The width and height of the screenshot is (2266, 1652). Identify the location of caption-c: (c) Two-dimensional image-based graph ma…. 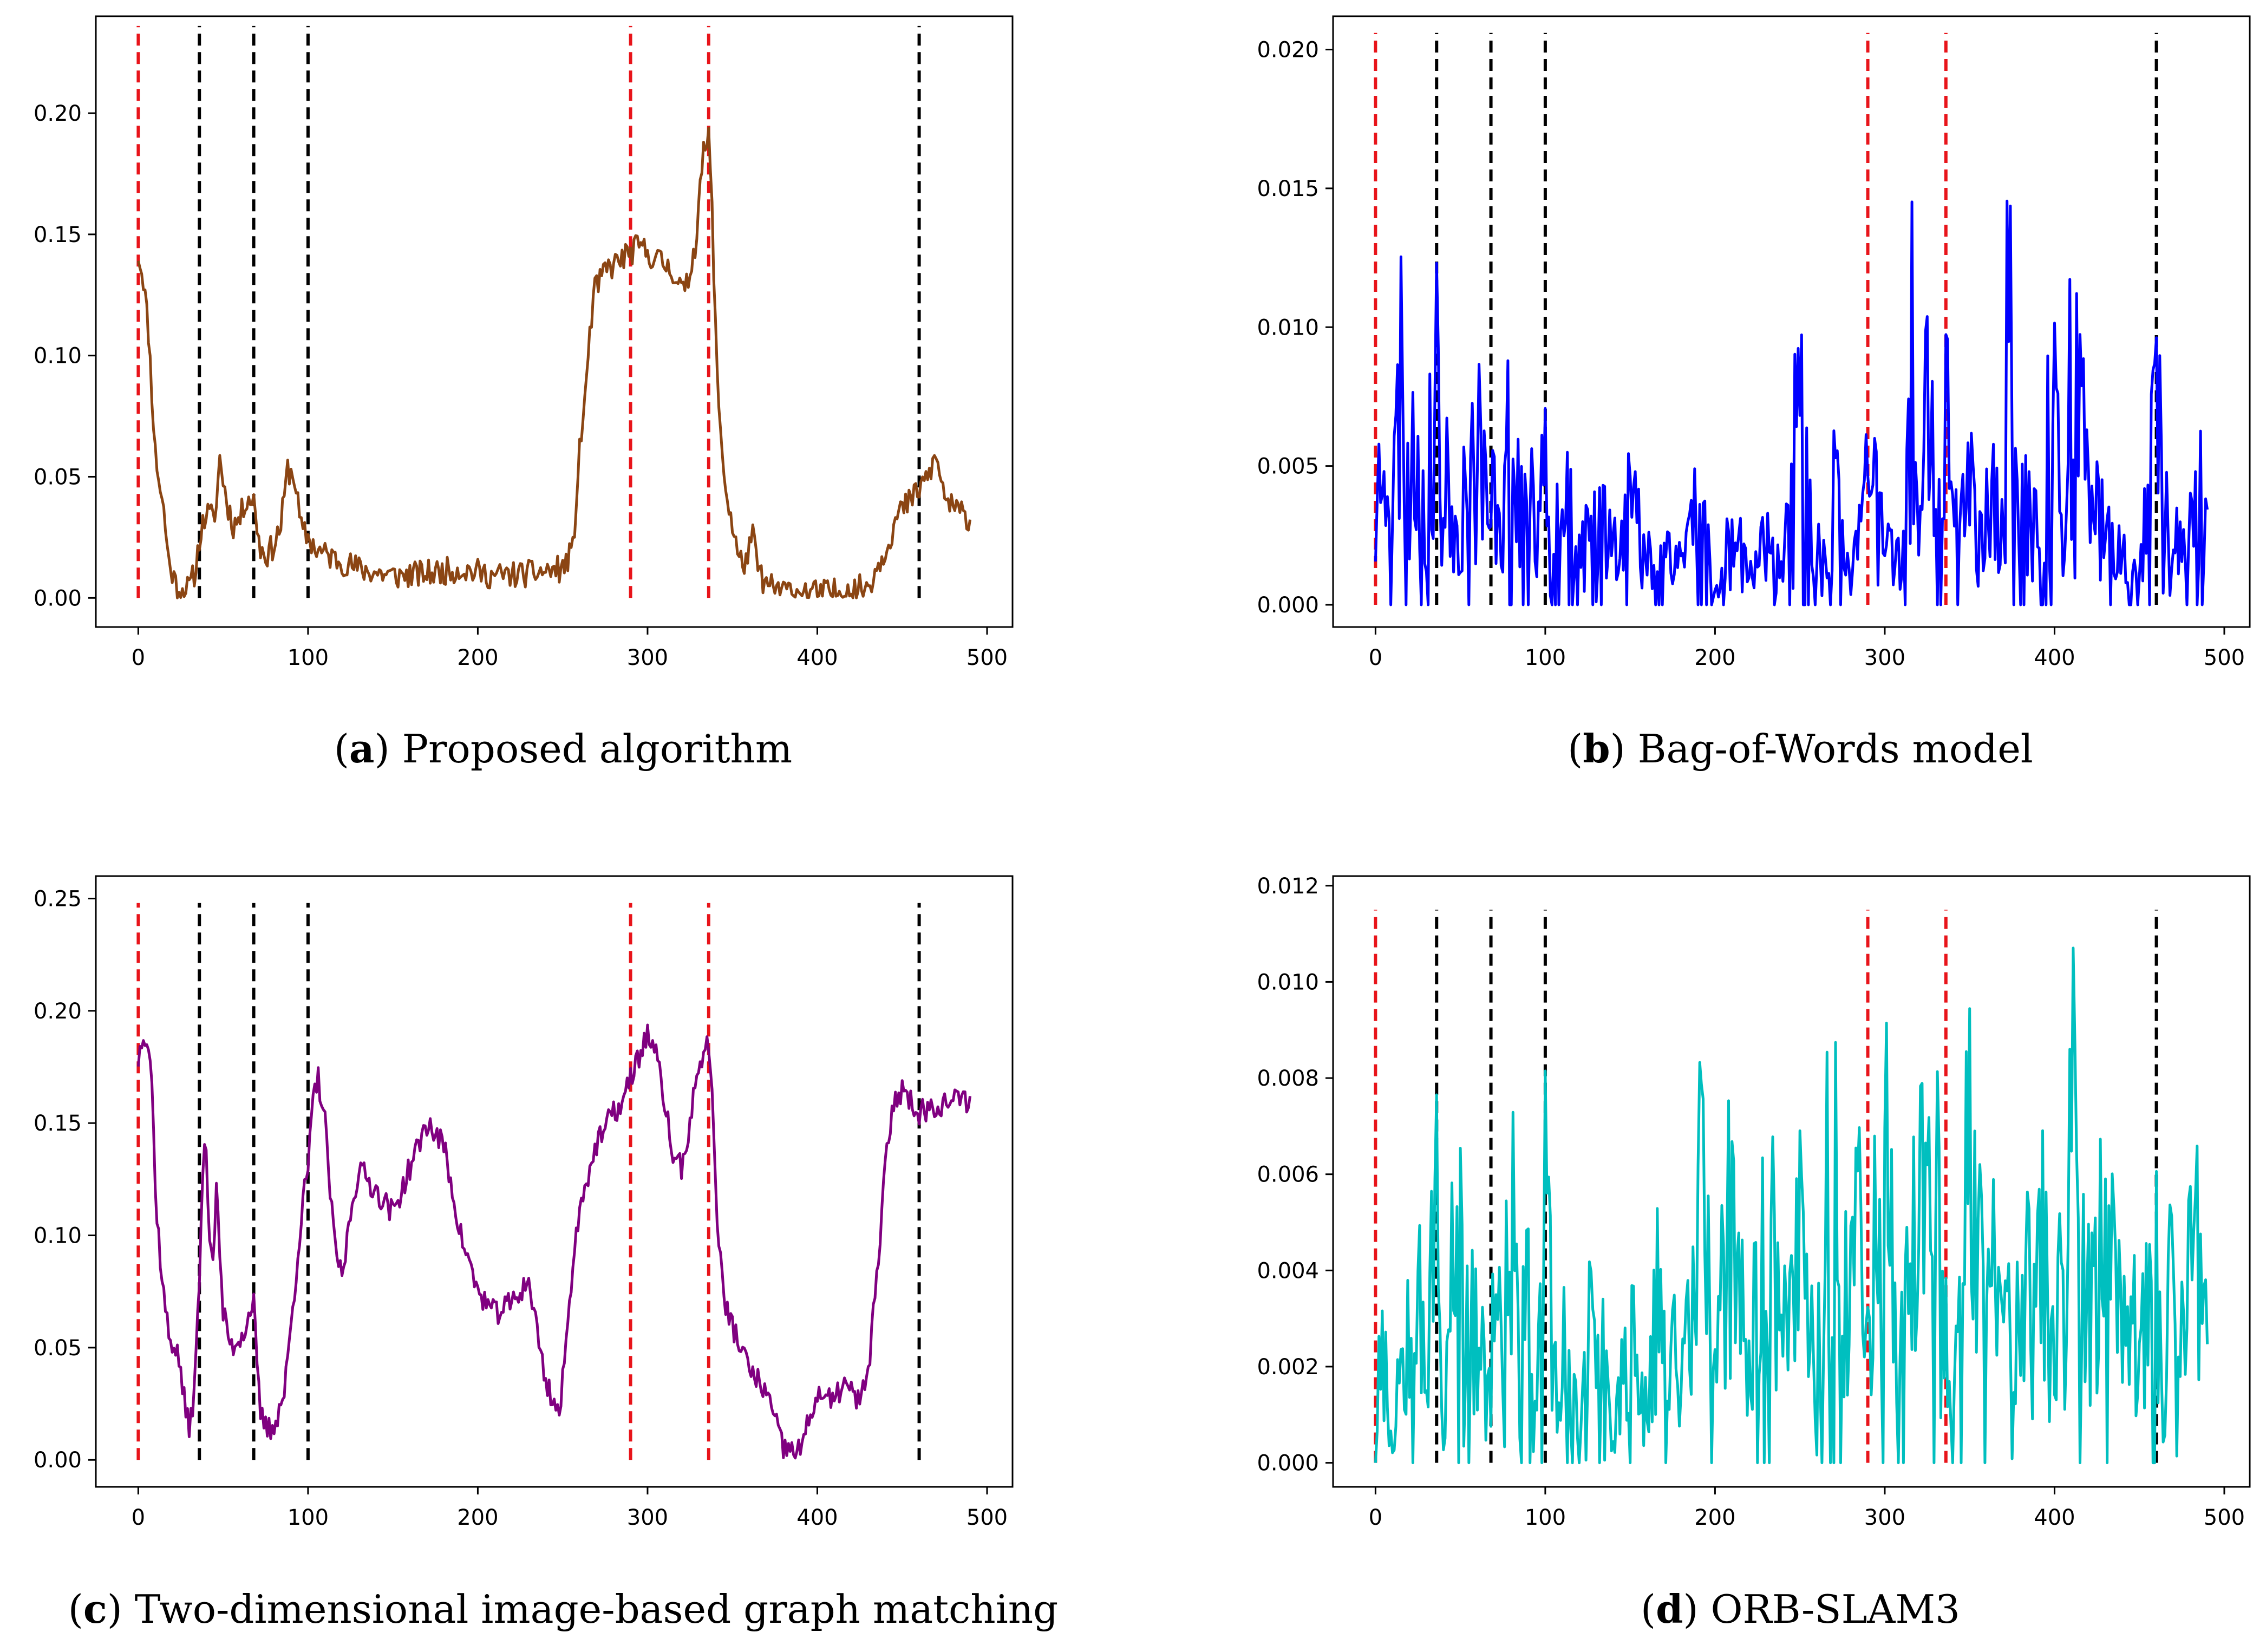
(564, 1609).